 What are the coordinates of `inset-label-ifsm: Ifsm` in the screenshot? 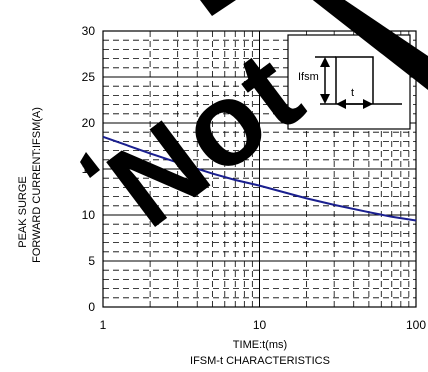 It's located at (308, 77).